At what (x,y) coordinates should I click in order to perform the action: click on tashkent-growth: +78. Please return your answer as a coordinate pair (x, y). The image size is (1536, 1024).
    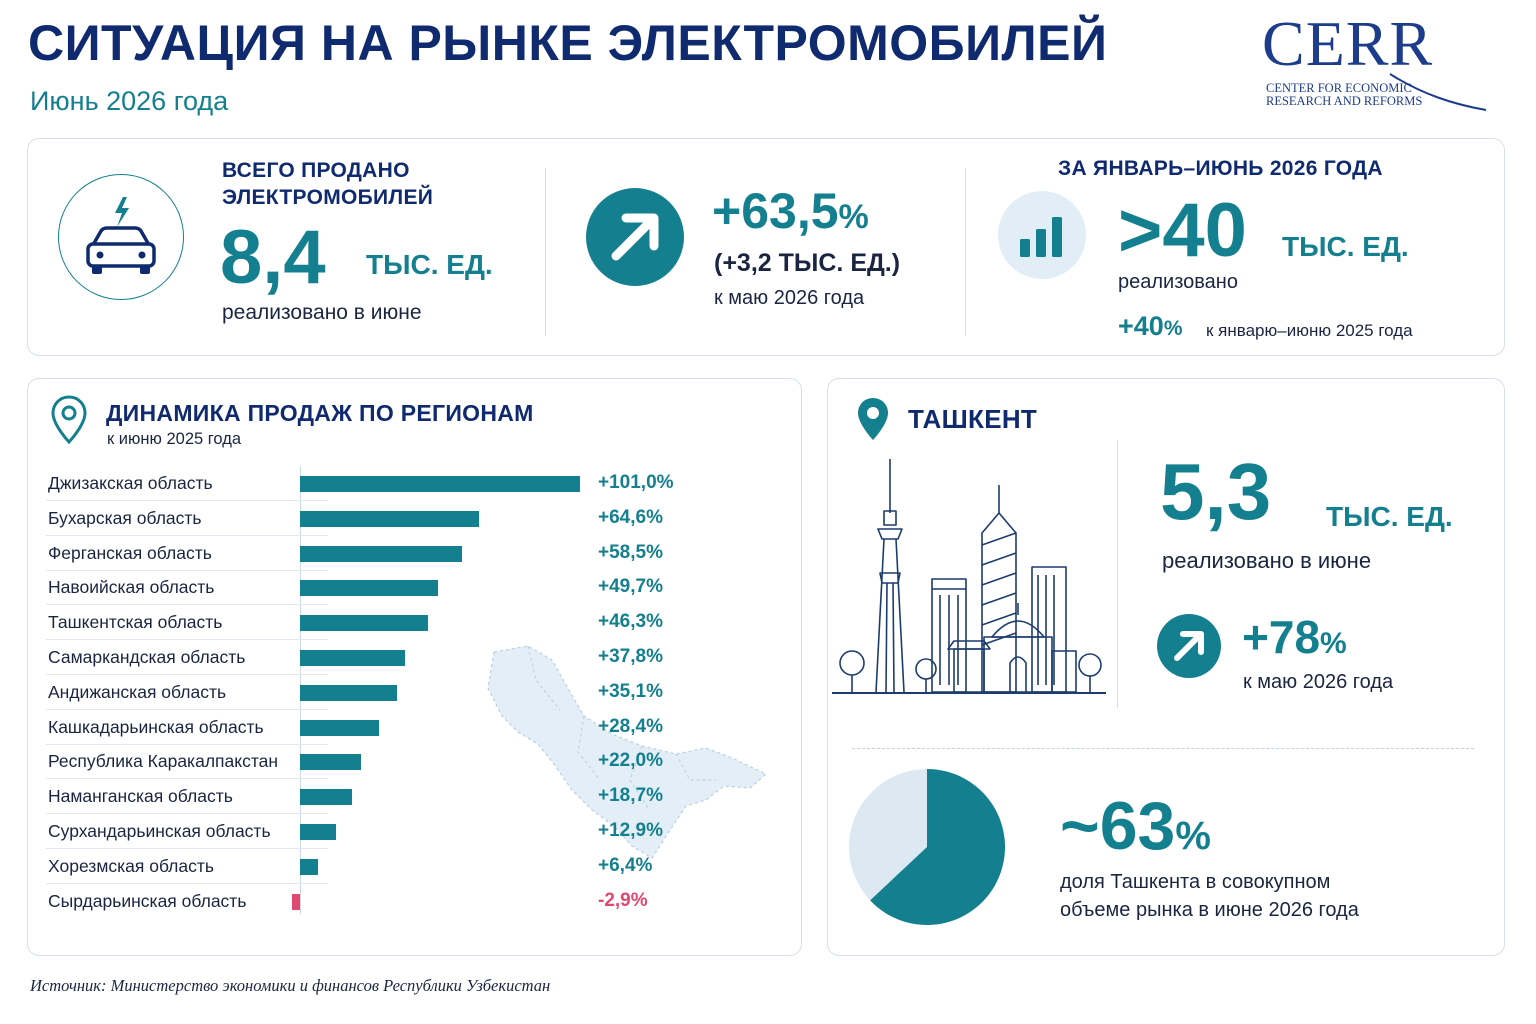
    Looking at the image, I should click on (1281, 637).